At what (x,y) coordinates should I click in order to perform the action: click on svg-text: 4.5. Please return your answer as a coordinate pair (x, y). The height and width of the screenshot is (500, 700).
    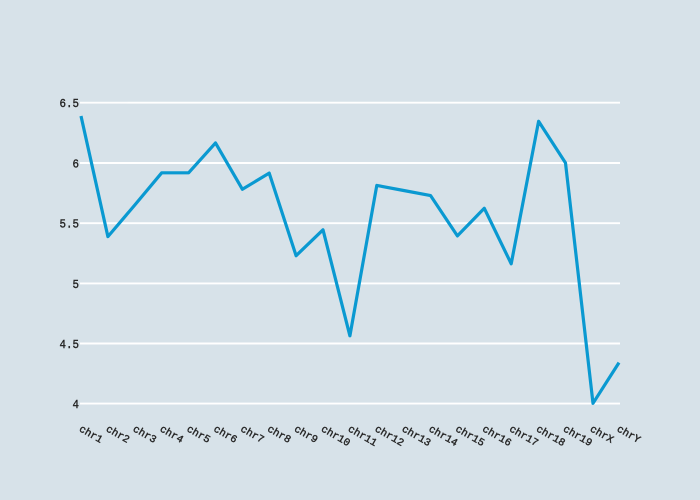
    Looking at the image, I should click on (70, 345).